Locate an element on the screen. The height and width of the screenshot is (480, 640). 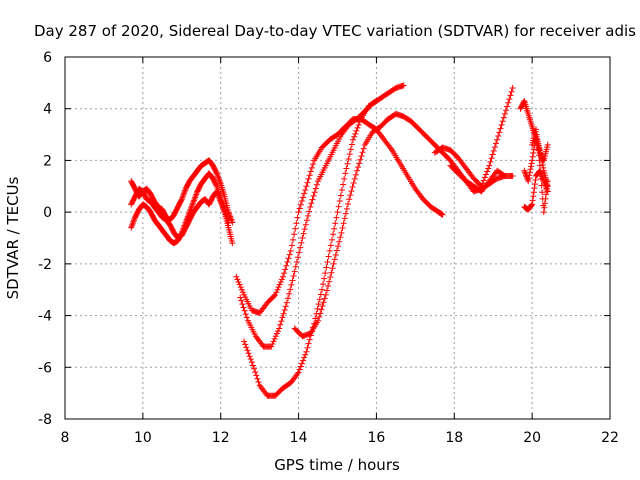
y-tick-label: -2 is located at coordinates (45, 265).